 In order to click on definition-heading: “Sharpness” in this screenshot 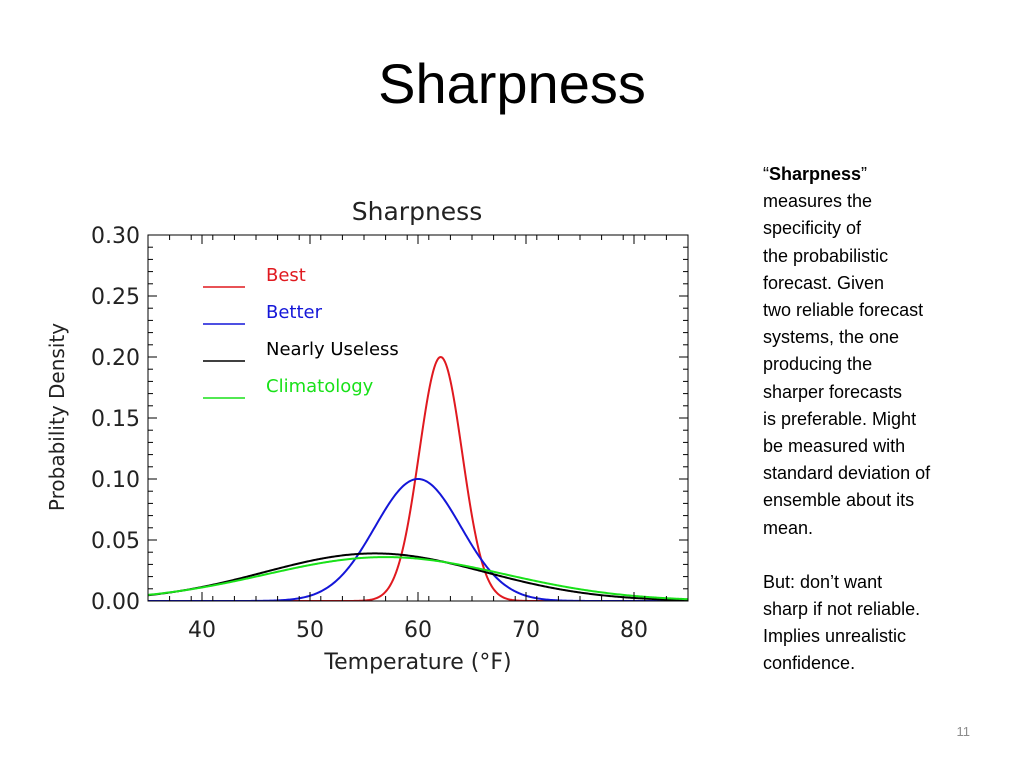, I will do `click(815, 174)`.